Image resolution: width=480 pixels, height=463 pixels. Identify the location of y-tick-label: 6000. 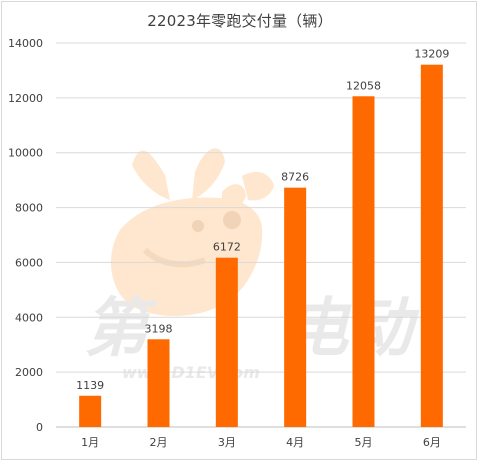
(29, 262).